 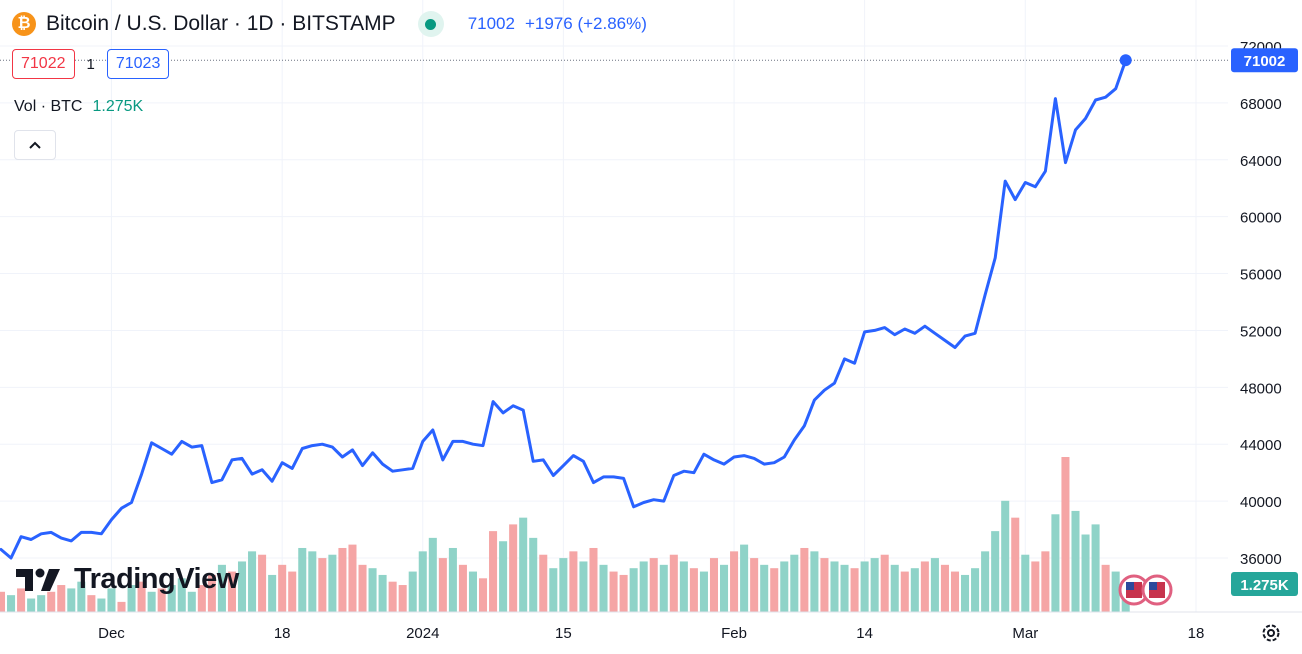 I want to click on price-axis-bg, so click(x=1265, y=310).